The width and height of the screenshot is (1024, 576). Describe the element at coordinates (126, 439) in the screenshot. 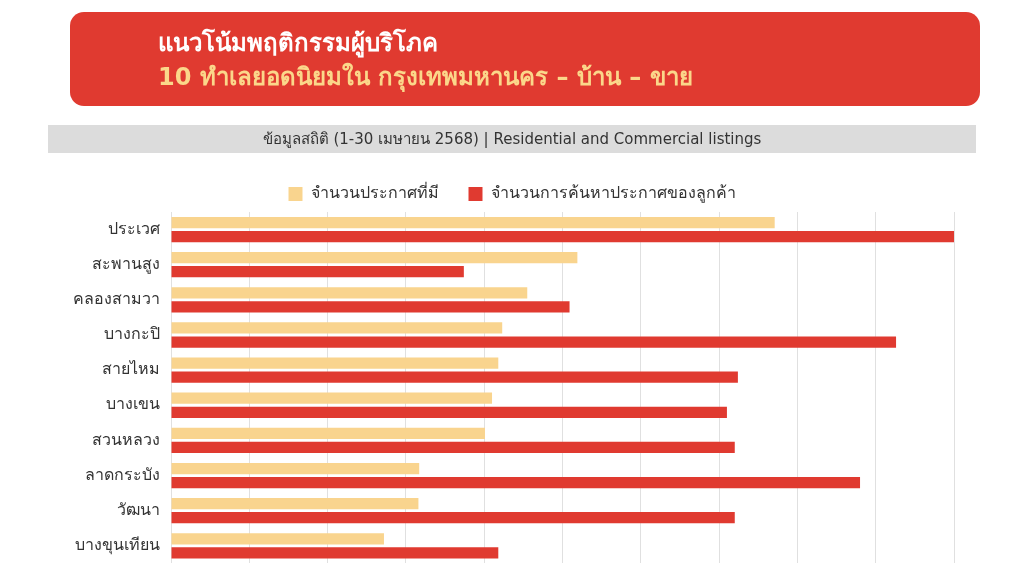

I see `y-tick-label: สวนหลวง` at that location.